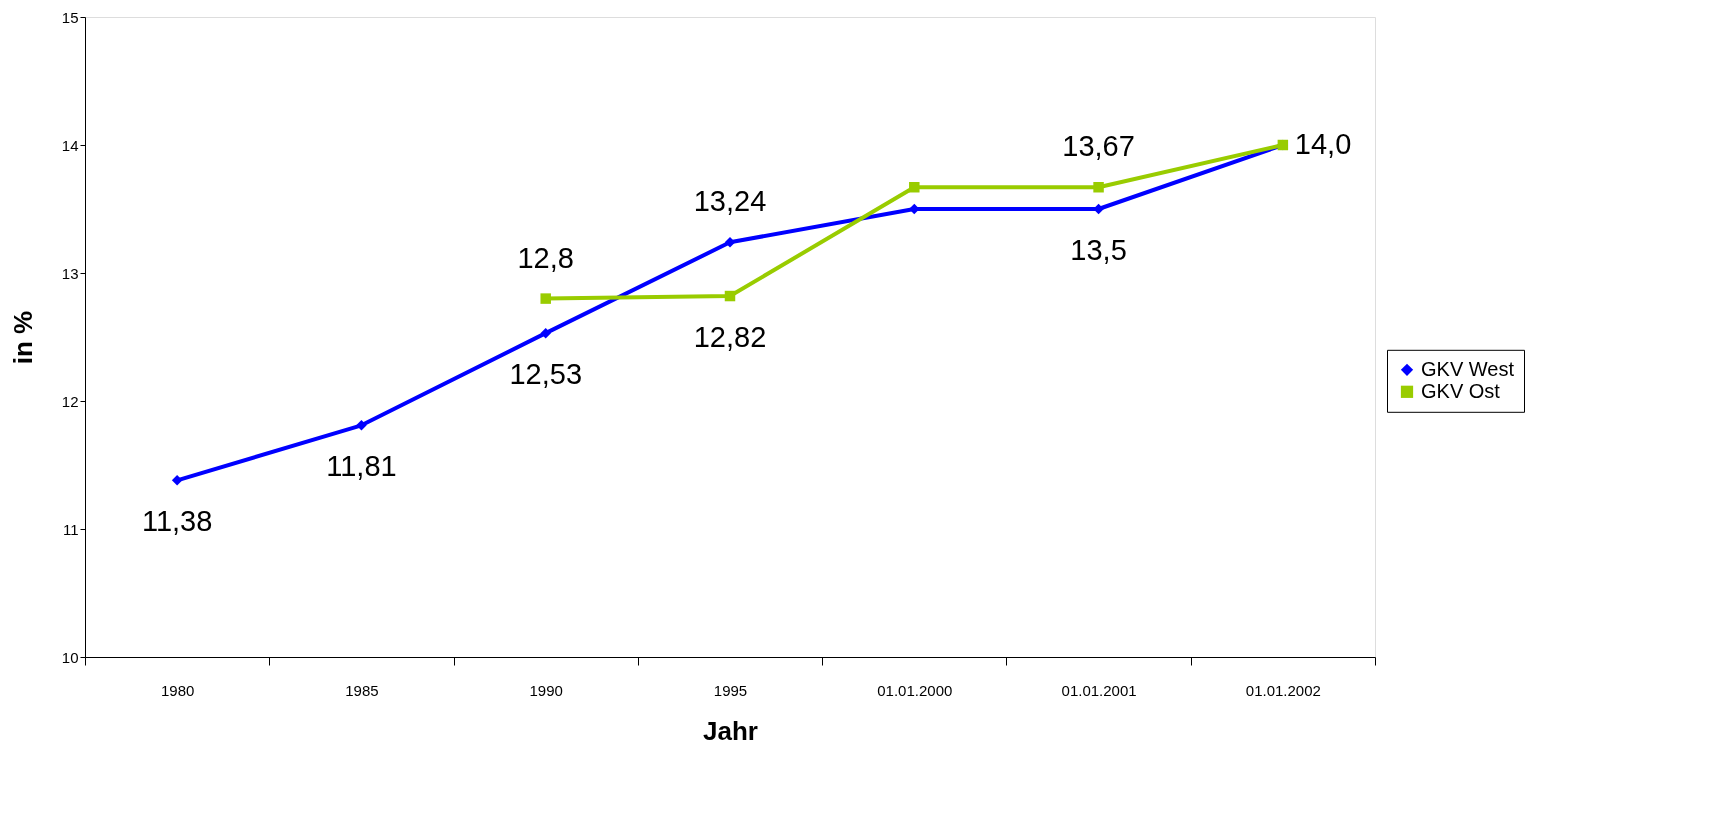 The height and width of the screenshot is (836, 1725). I want to click on data-label: 13,24, so click(730, 201).